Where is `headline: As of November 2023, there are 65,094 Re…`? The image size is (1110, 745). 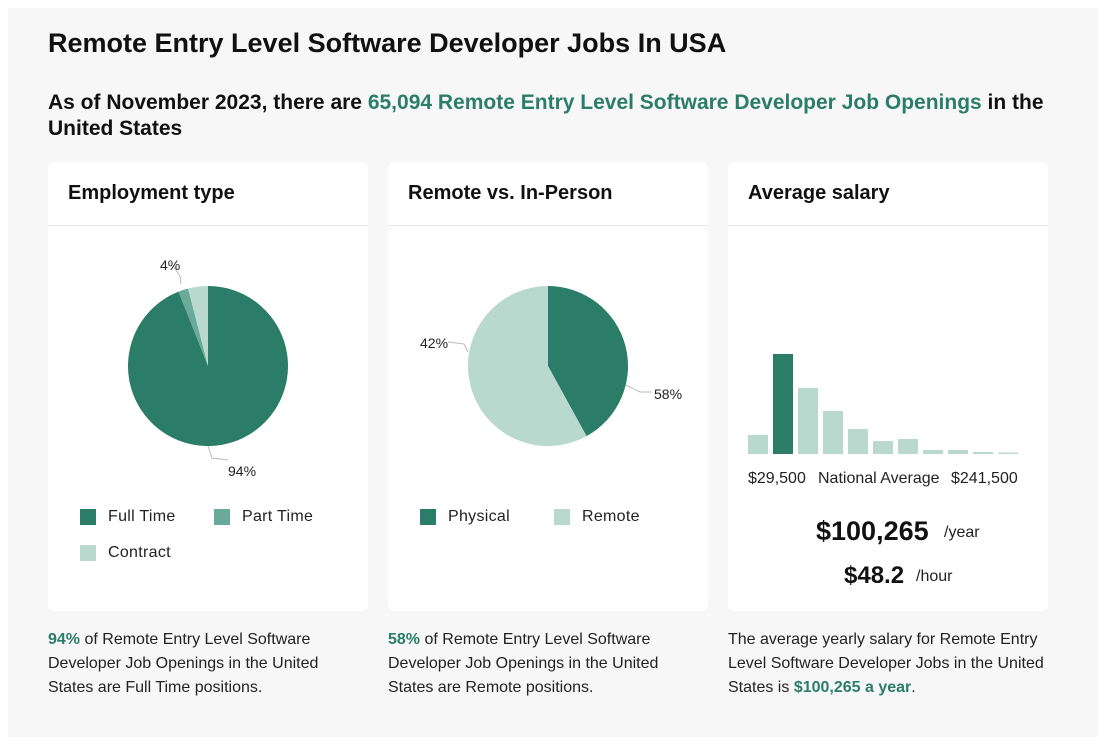
headline: As of November 2023, there are 65,094 Re… is located at coordinates (553, 116).